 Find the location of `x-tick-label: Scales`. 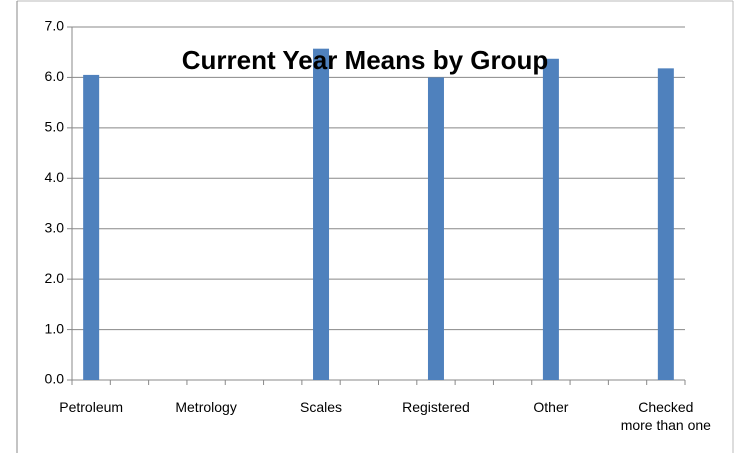

x-tick-label: Scales is located at coordinates (321, 407).